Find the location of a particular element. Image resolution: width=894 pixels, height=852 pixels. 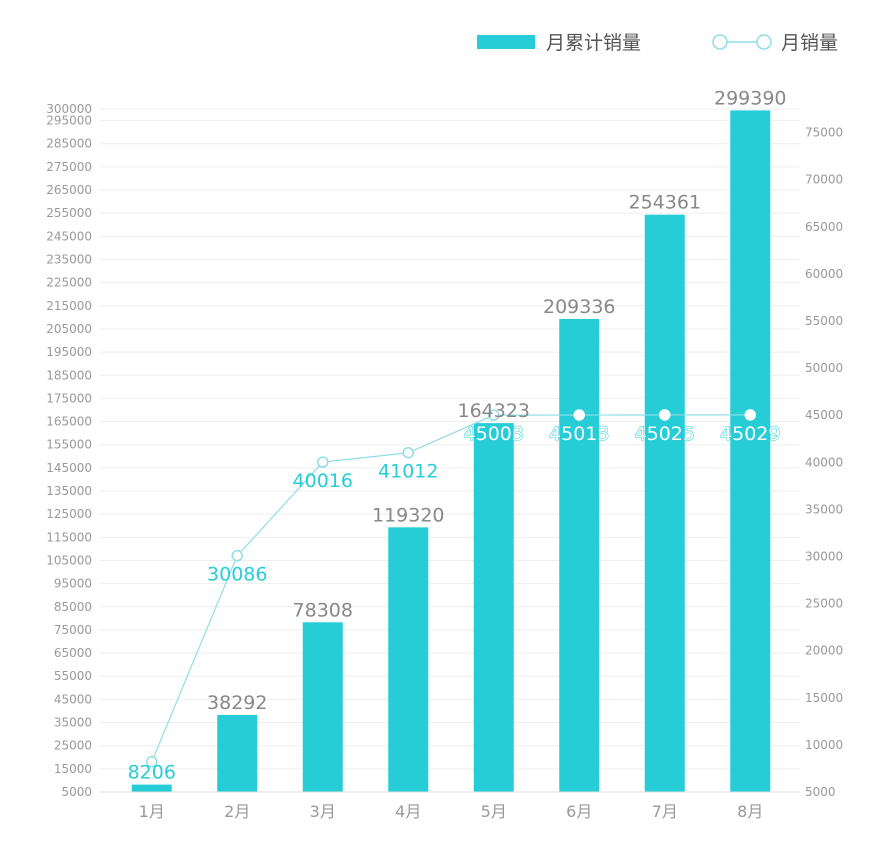

right-tick-label: 40000 is located at coordinates (824, 462).